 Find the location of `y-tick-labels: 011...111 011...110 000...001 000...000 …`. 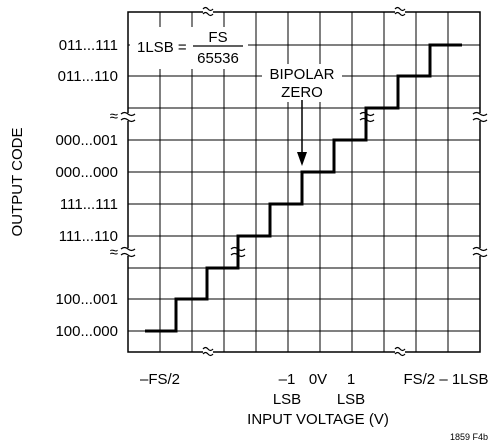

y-tick-labels: 011...111 011...110 000...001 000...000 … is located at coordinates (86, 188).